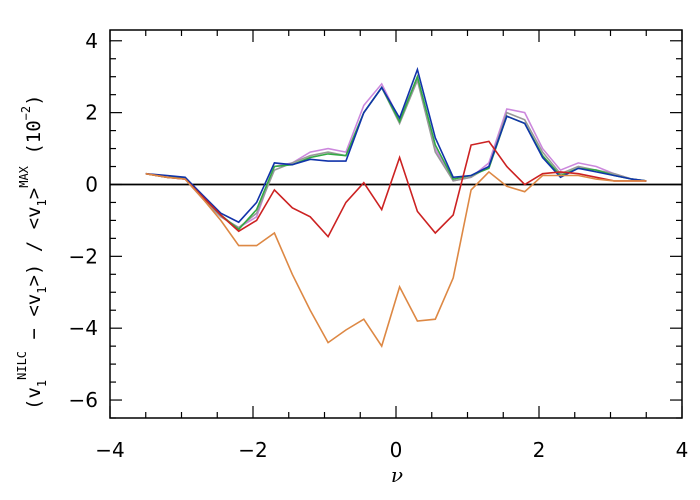 This screenshot has width=700, height=500. I want to click on x-tick-label: 4, so click(682, 450).